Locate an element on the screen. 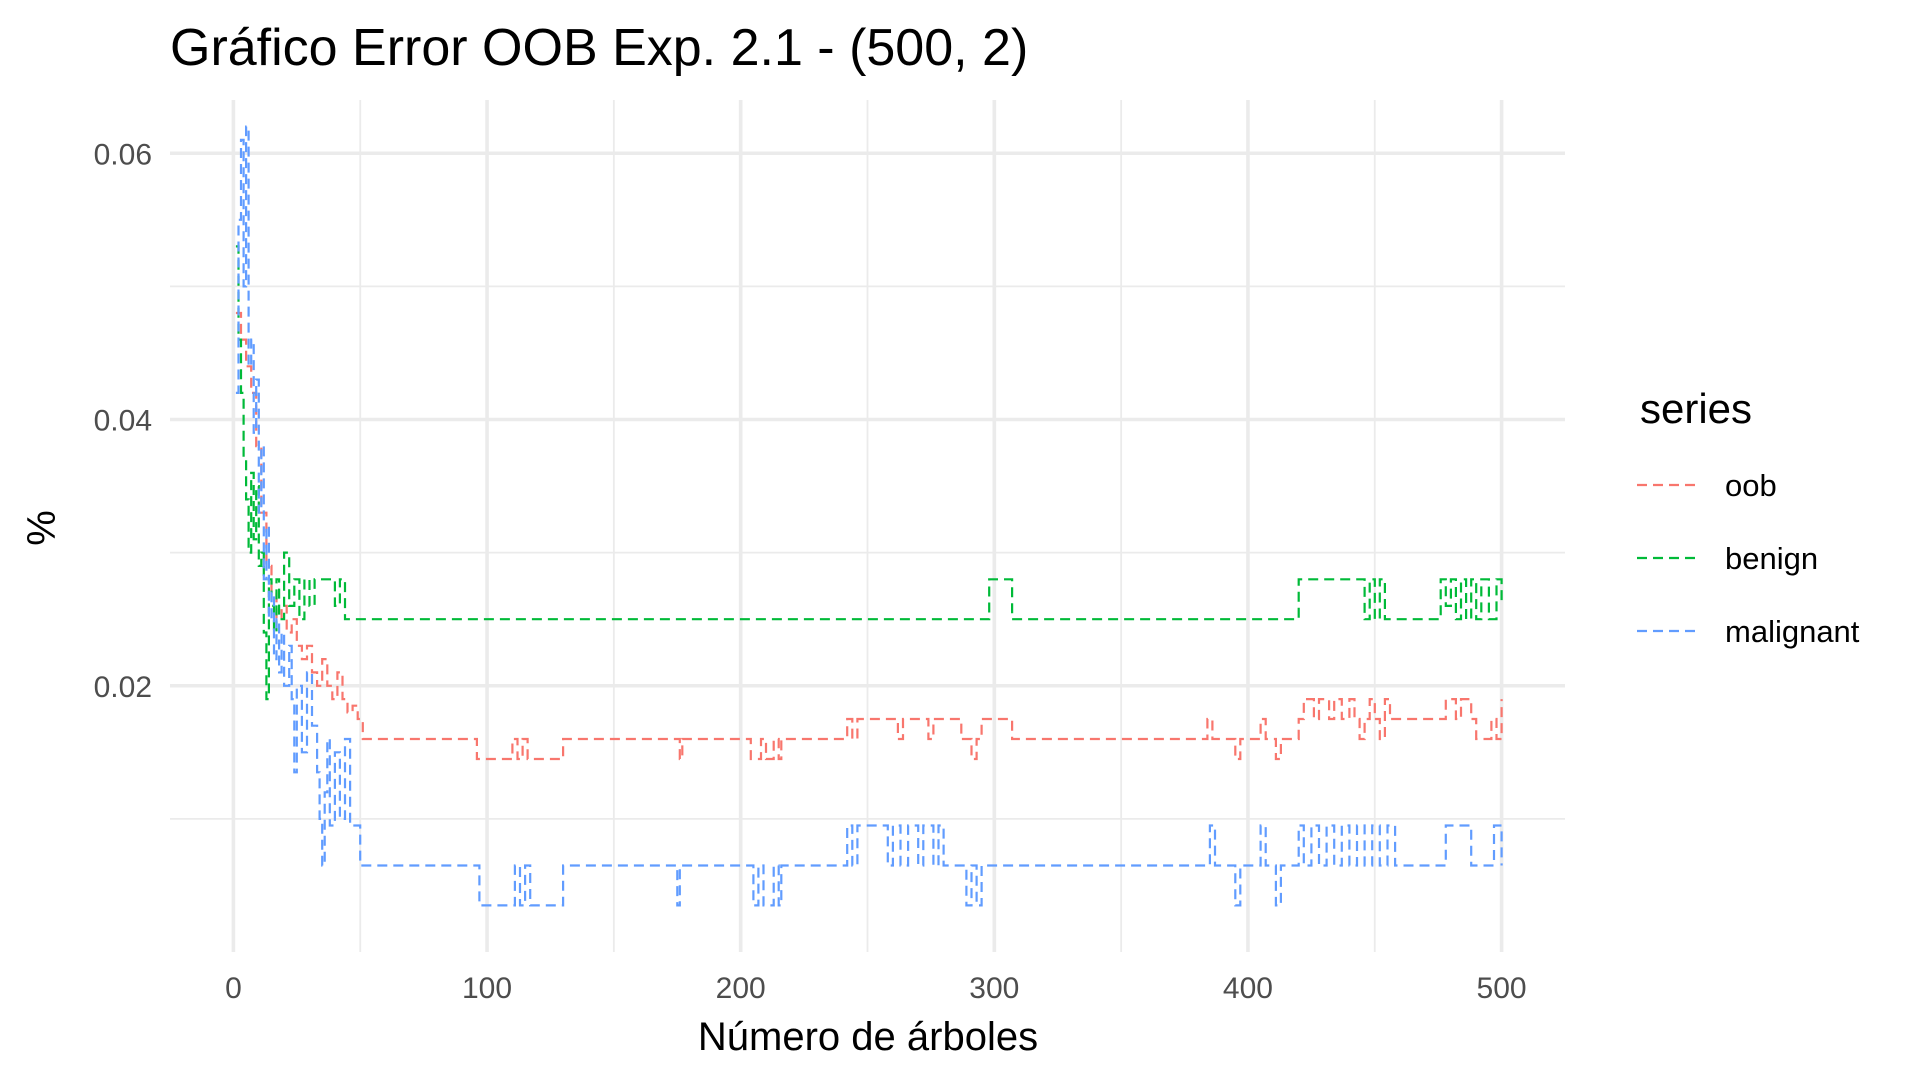  x-tick-label: 500 is located at coordinates (1502, 988).